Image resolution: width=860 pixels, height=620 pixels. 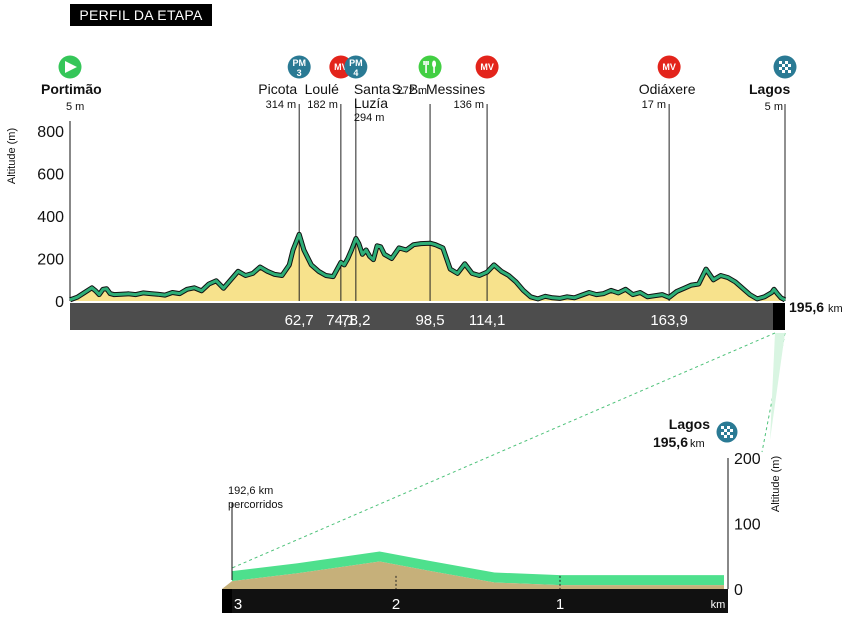 What do you see at coordinates (322, 89) in the screenshot?
I see `waypoint-name: Loulé` at bounding box center [322, 89].